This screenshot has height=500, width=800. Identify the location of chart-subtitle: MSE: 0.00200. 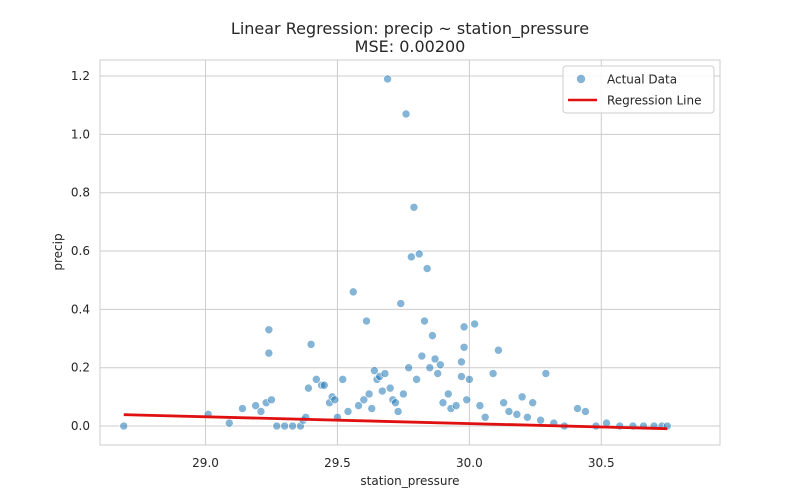
(410, 46).